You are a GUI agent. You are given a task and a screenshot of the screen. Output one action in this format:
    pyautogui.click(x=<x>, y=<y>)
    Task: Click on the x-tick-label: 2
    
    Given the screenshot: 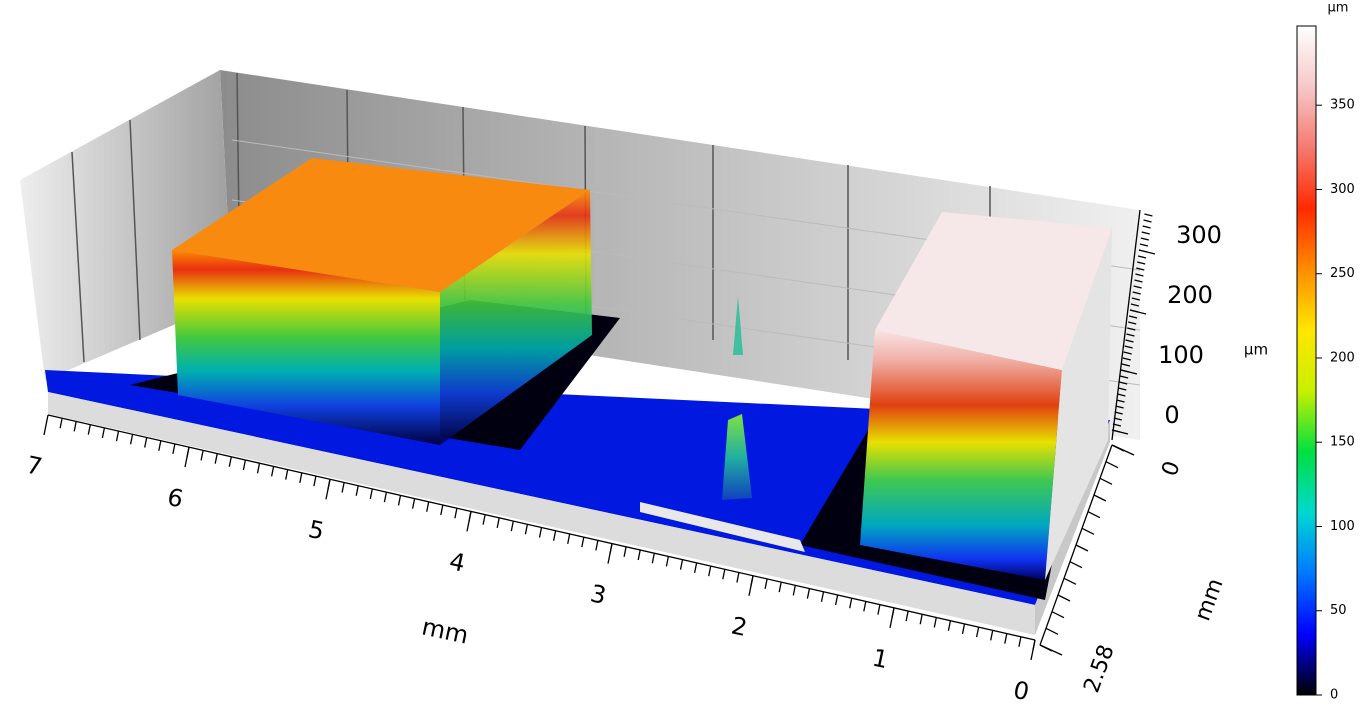 What is the action you would take?
    pyautogui.click(x=739, y=626)
    